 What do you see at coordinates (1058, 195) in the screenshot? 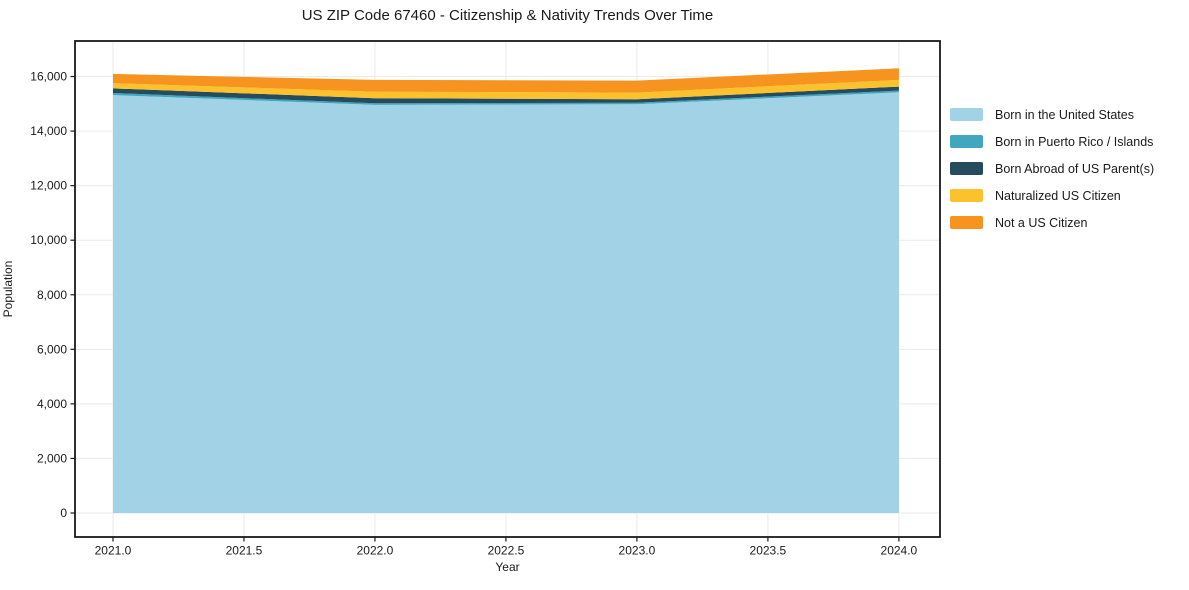
I see `legend-label: Naturalized US Citizen` at bounding box center [1058, 195].